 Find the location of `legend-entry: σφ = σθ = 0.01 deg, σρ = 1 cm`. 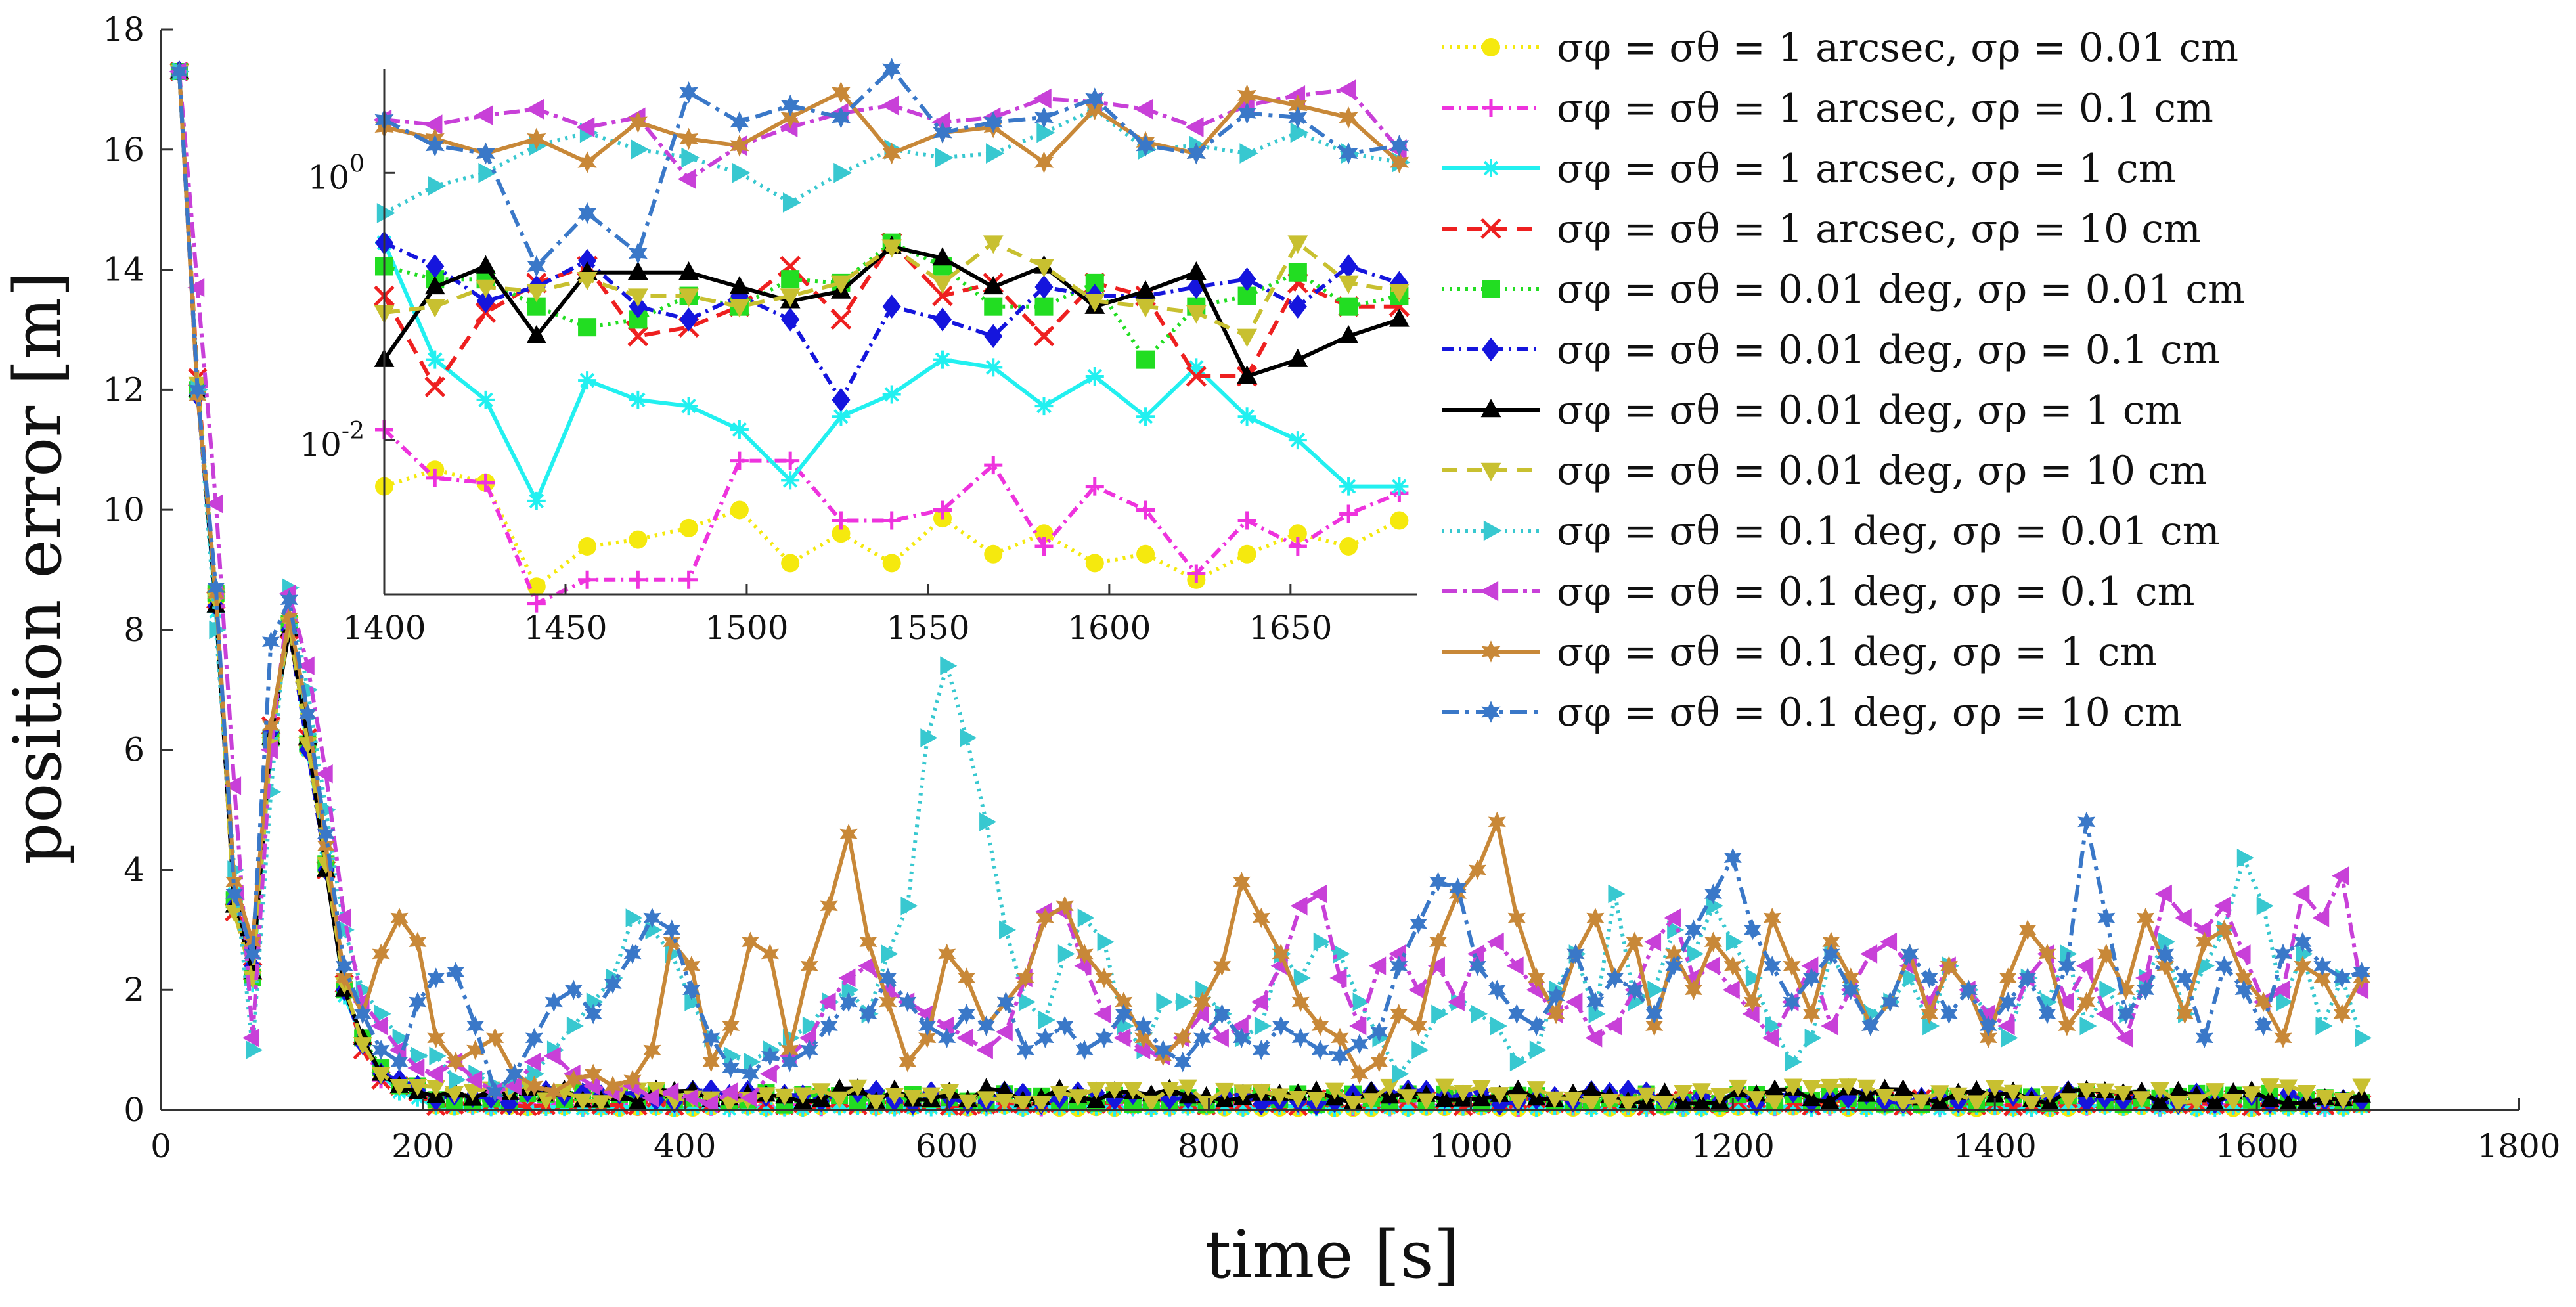

legend-entry: σφ = σθ = 0.01 deg, σρ = 1 cm is located at coordinates (1812, 410).